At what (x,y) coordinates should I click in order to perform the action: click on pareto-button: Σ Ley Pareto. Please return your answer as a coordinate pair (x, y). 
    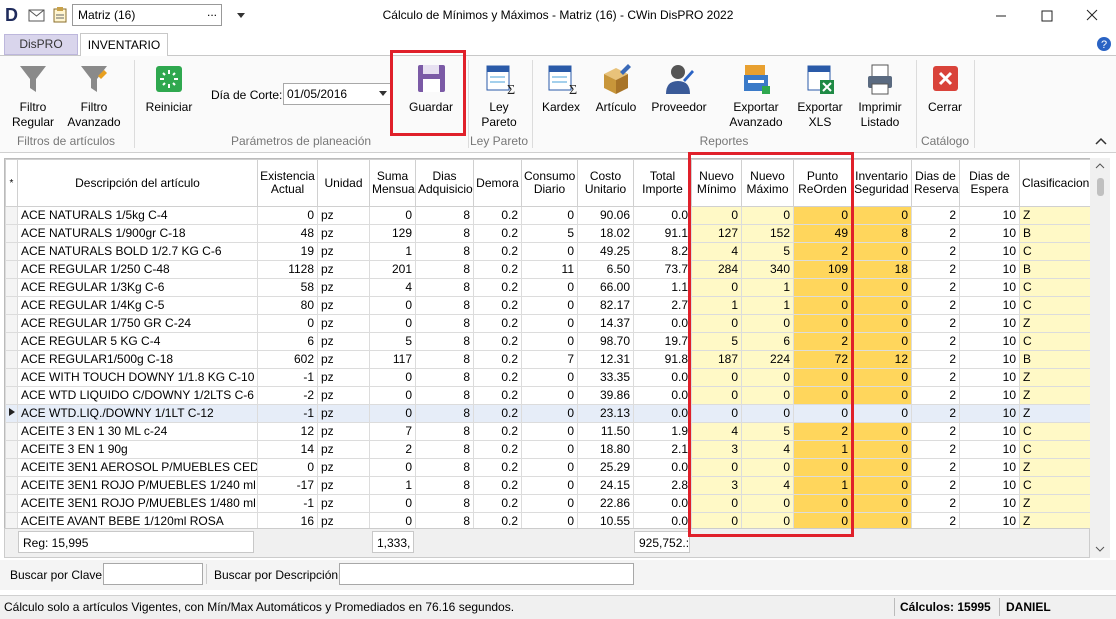
    Looking at the image, I should click on (499, 96).